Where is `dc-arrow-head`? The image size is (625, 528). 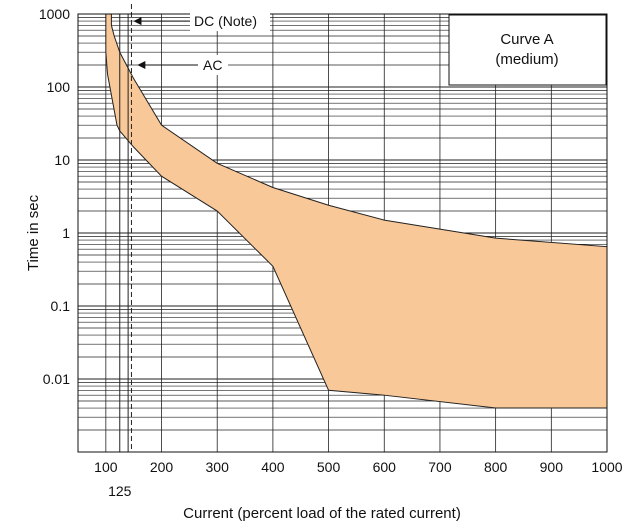 dc-arrow-head is located at coordinates (137, 21).